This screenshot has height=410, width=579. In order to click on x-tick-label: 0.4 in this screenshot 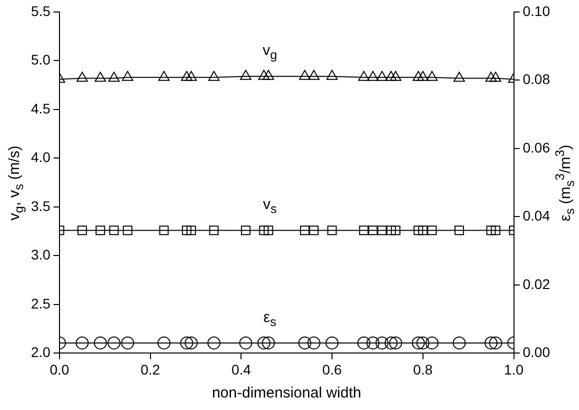, I will do `click(241, 369)`.